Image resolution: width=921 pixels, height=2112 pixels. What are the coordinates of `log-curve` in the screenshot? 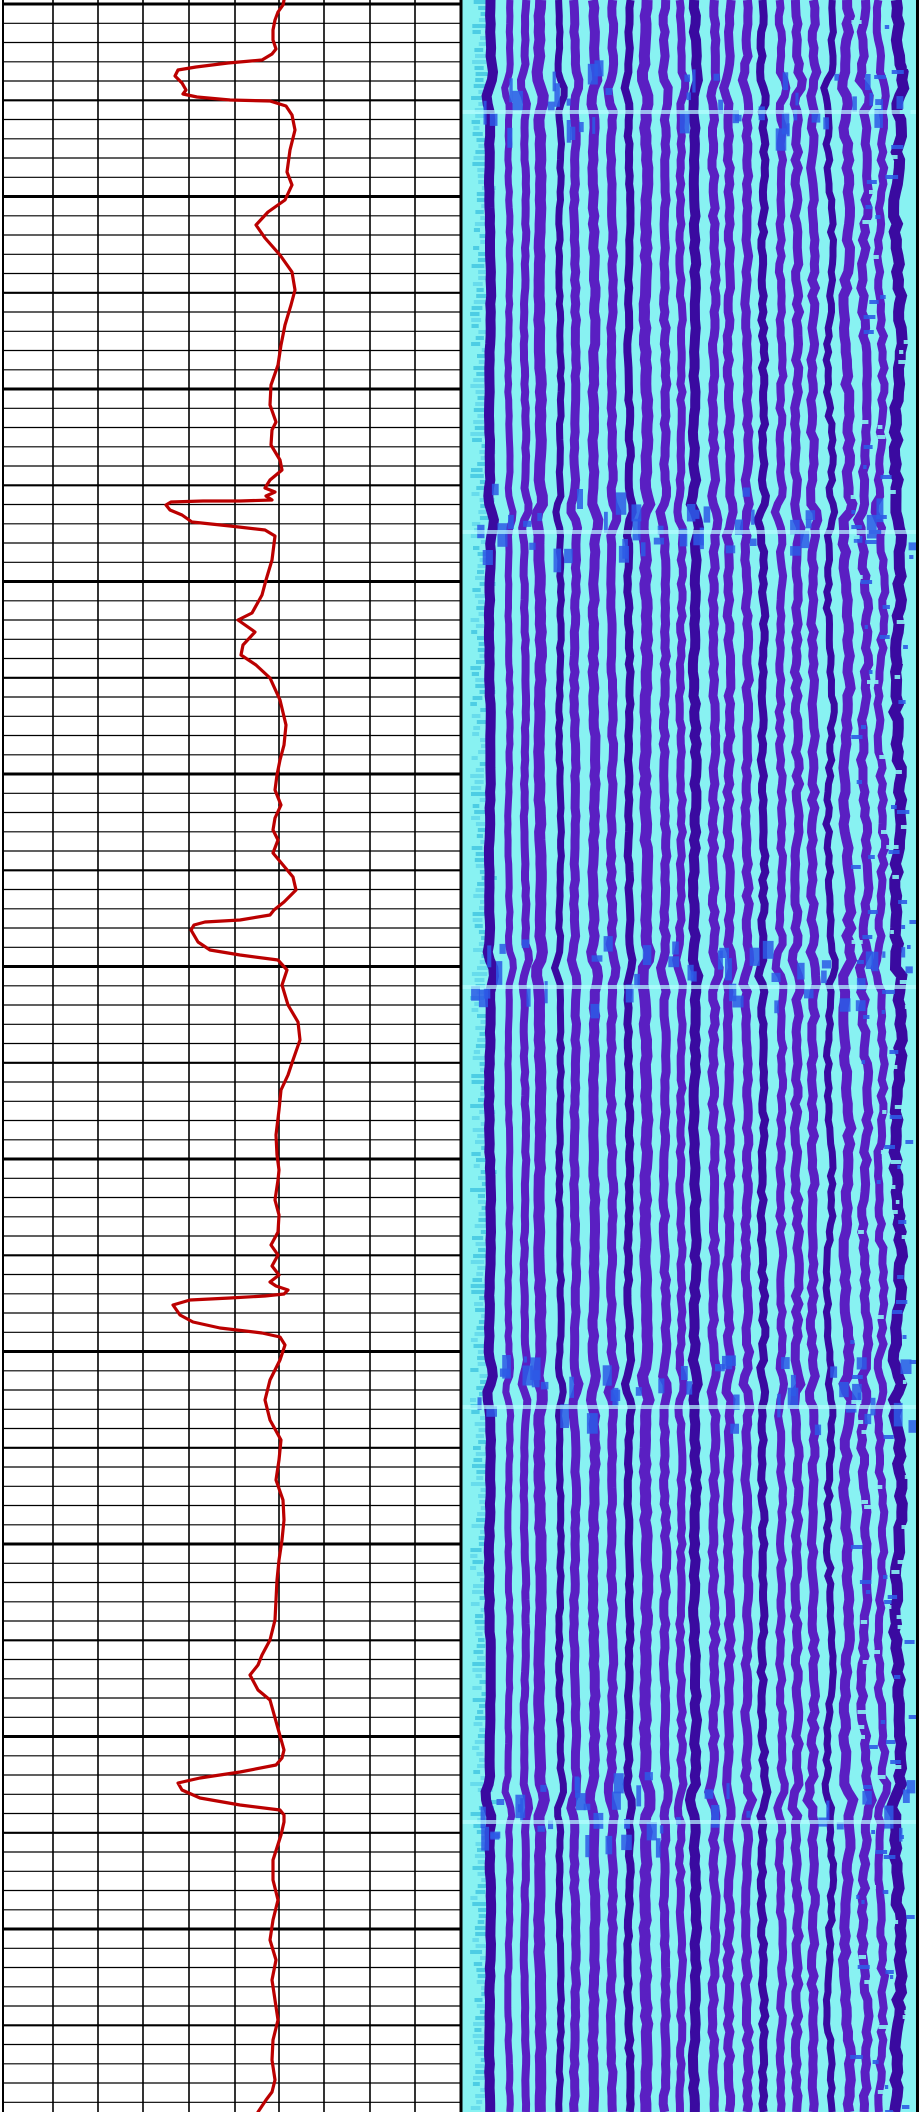 It's located at (233, 1056).